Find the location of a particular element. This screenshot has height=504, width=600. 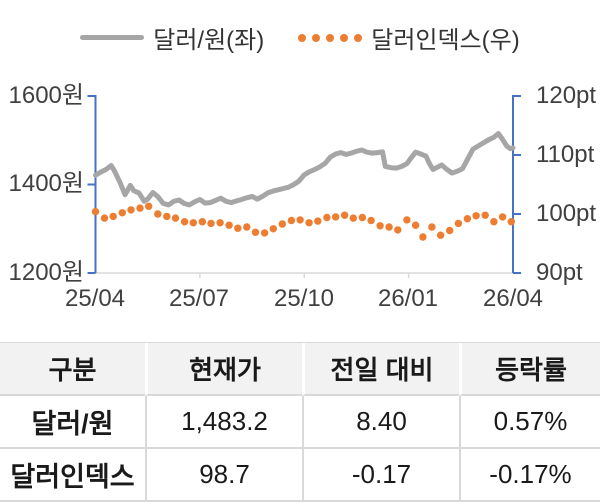

usdkrw-rate: 0.57% is located at coordinates (529, 422).